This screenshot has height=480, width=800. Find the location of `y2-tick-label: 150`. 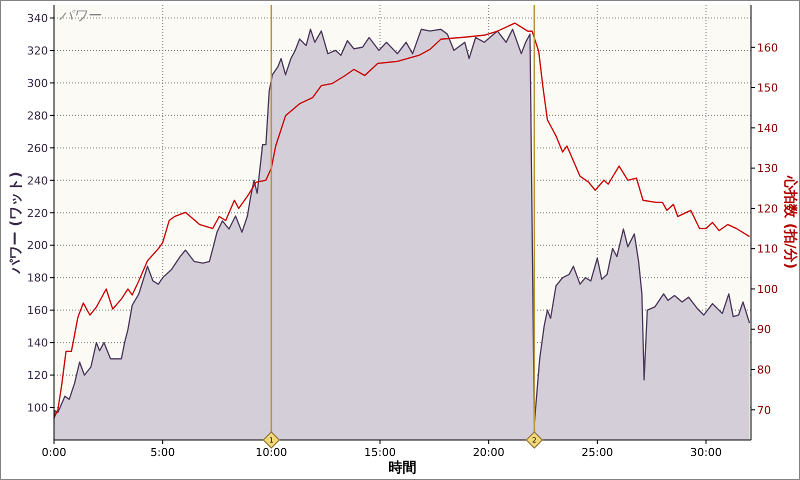

y2-tick-label: 150 is located at coordinates (767, 88).